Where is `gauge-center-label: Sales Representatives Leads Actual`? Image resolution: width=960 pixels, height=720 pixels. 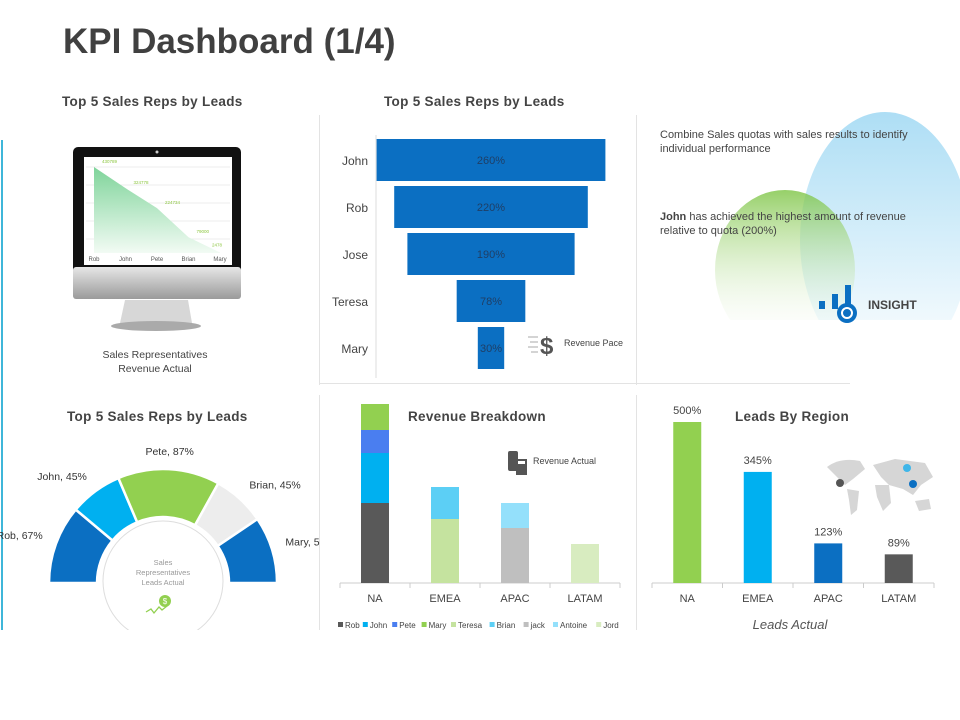 gauge-center-label: Sales Representatives Leads Actual is located at coordinates (163, 573).